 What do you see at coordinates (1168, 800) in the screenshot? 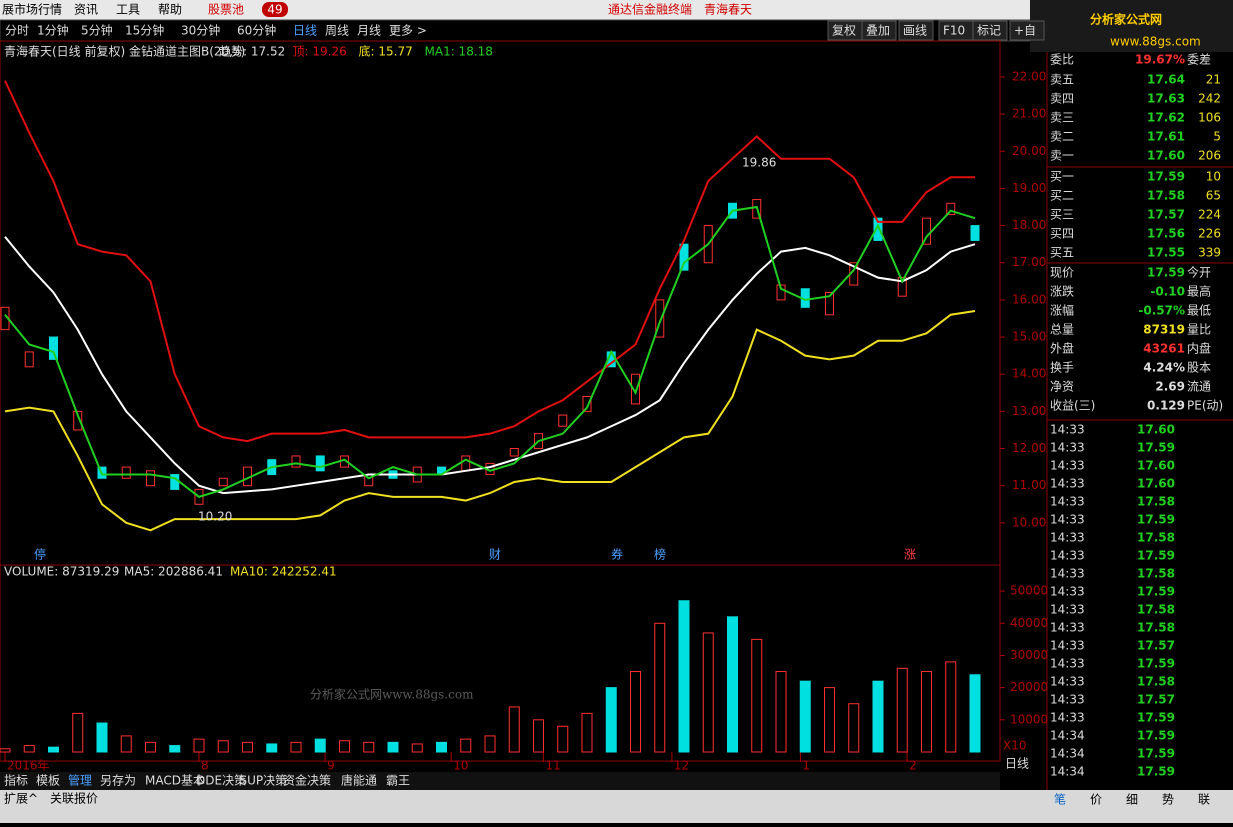
I see `quote-tab: 势` at bounding box center [1168, 800].